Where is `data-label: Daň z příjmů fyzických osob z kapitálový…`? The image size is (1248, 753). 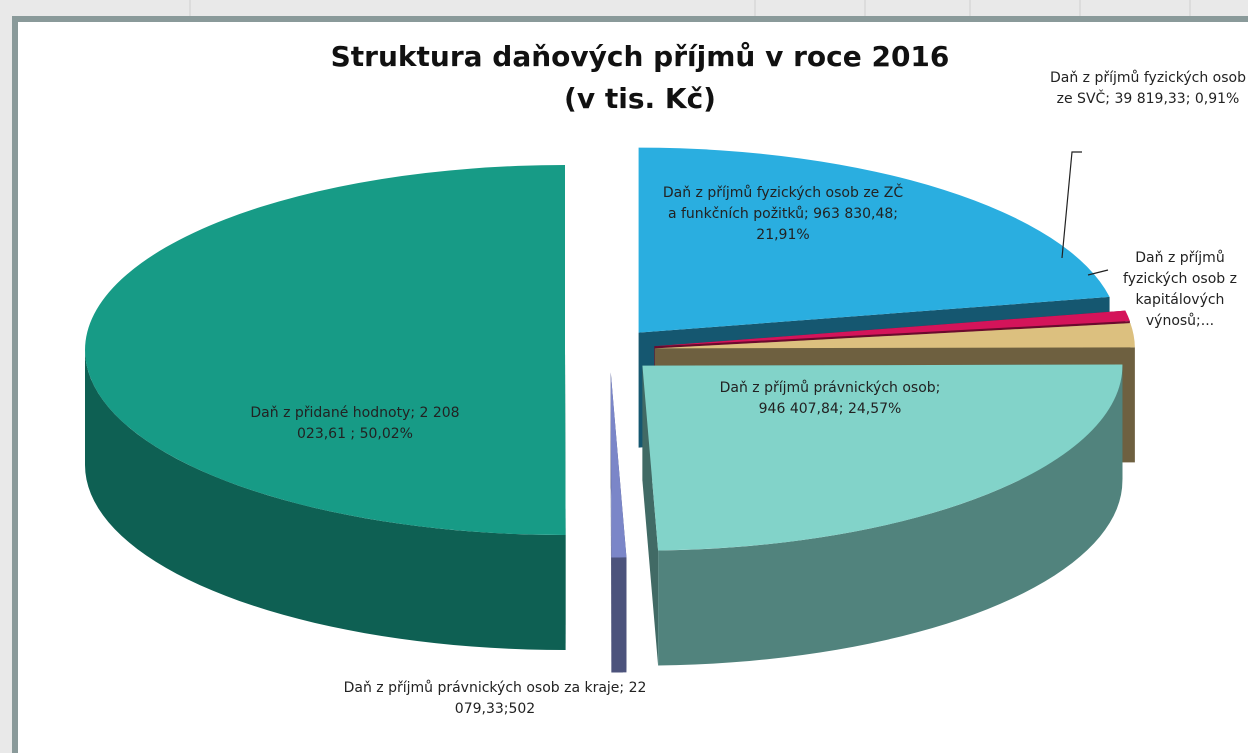
data-label: Daň z příjmů fyzických osob z kapitálový… is located at coordinates (1180, 289).